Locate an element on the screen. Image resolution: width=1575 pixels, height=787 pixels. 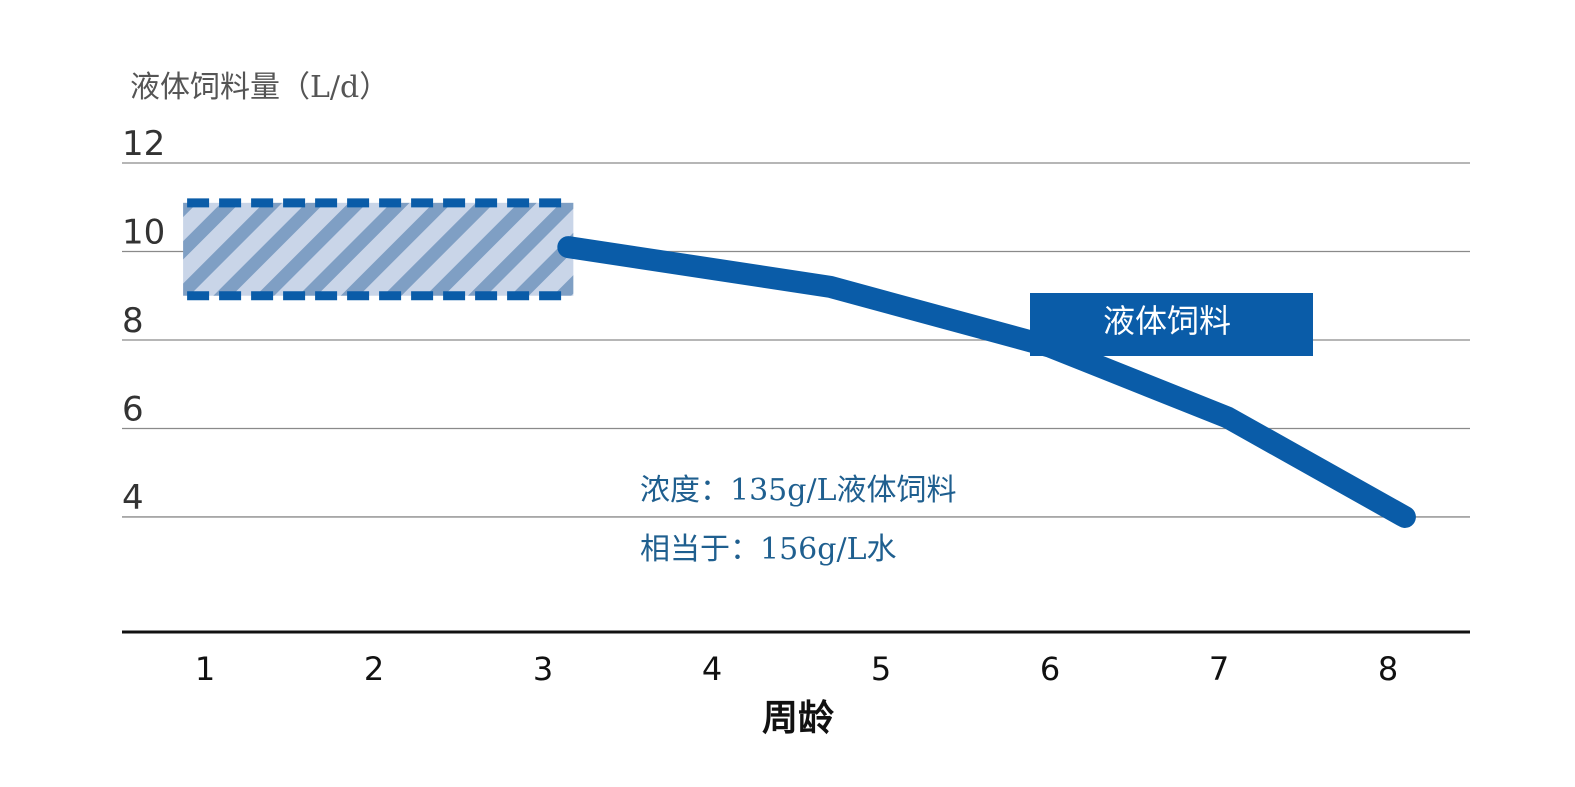
y-tick-label: 6 is located at coordinates (133, 409).